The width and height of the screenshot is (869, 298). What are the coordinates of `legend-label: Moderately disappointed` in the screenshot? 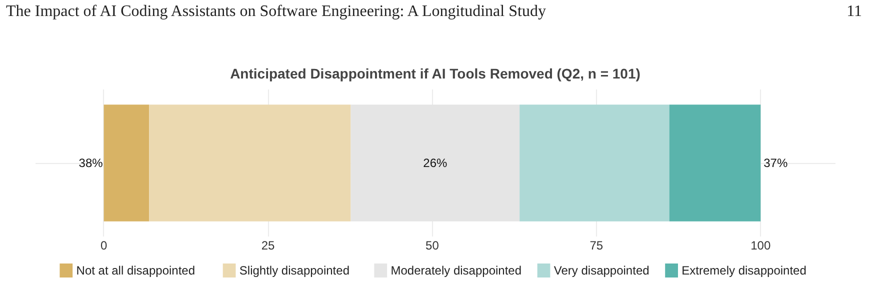 It's located at (456, 271).